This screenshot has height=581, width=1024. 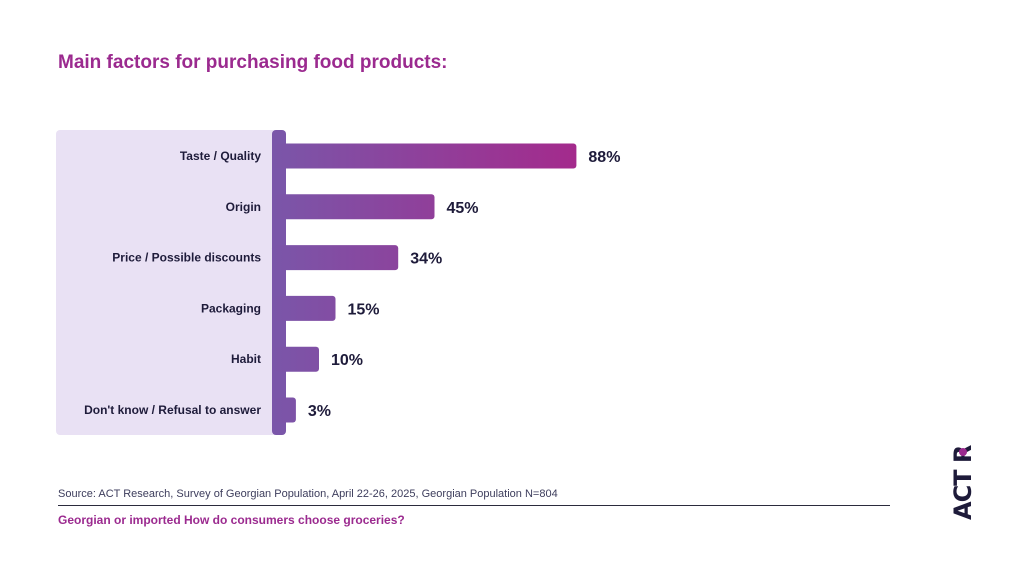 I want to click on act-logo: ACT R, so click(x=960, y=483).